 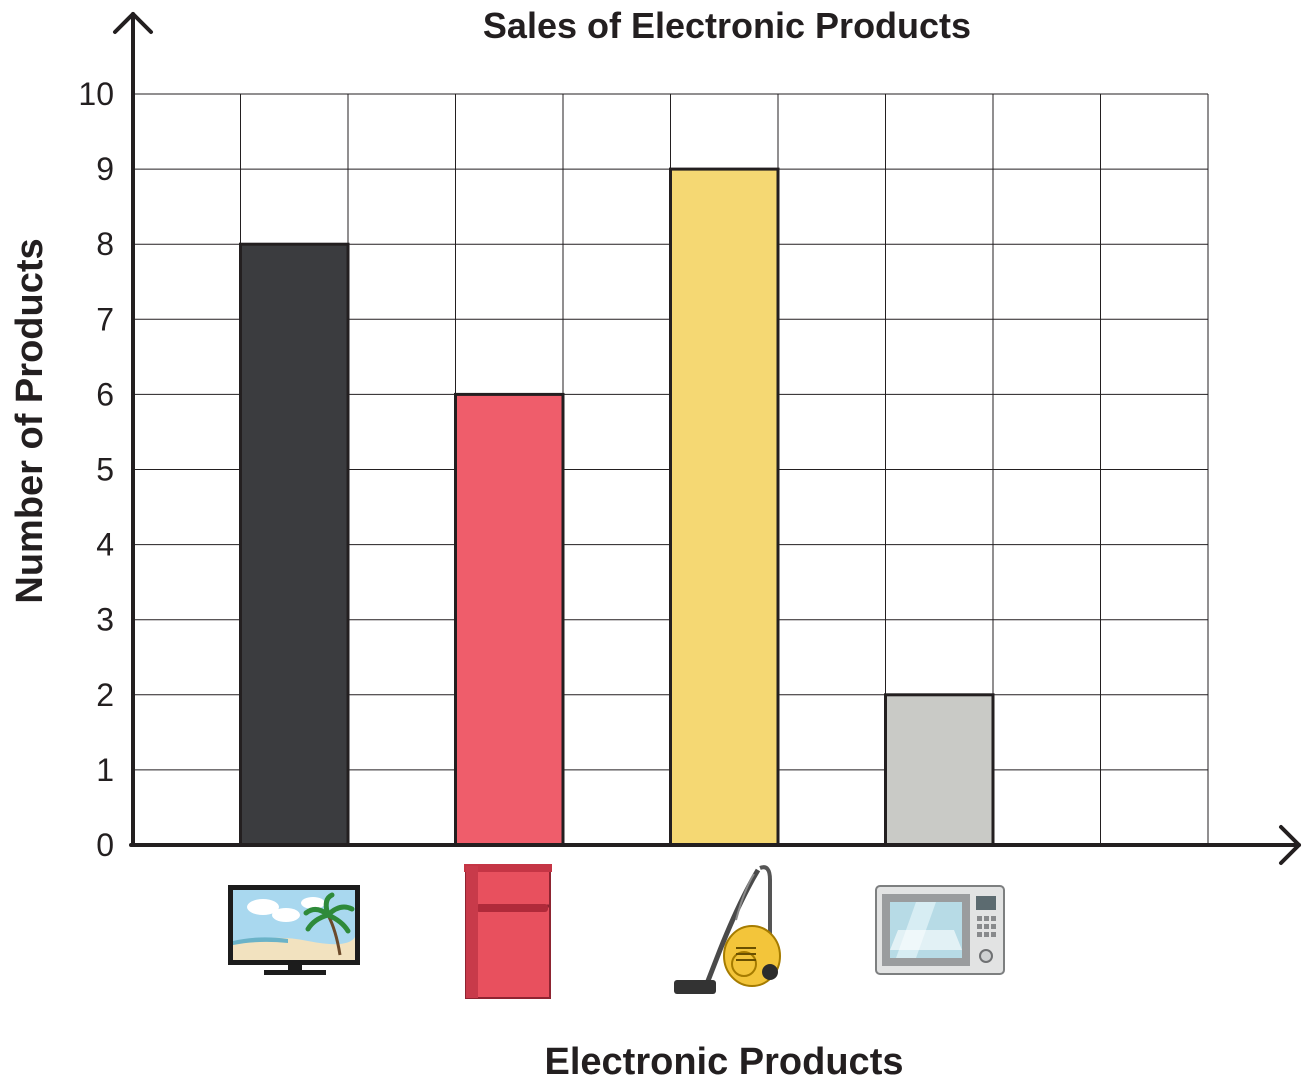 I want to click on bar-microwave-oven, so click(x=939, y=770).